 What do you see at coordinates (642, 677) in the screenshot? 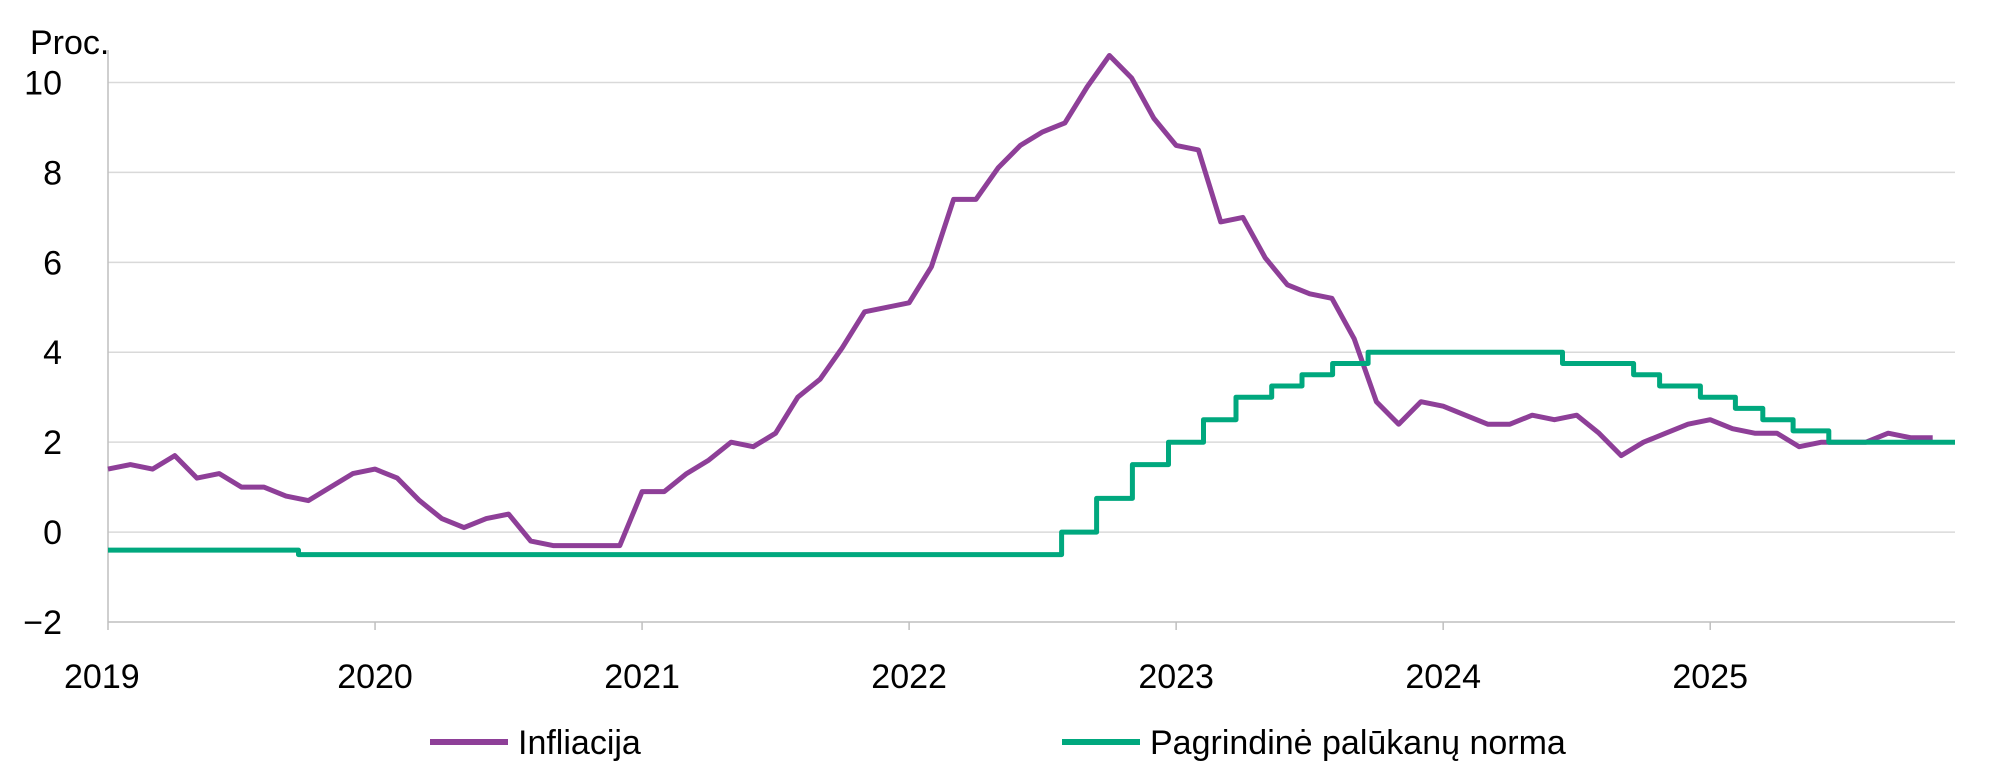
I see `x-tick-label: 2021` at bounding box center [642, 677].